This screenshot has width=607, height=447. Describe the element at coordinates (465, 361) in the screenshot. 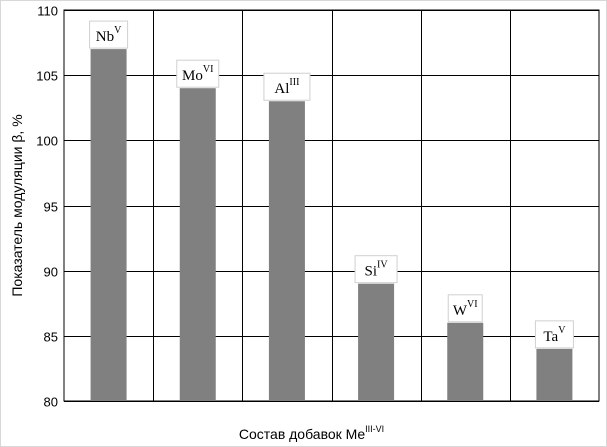

I see `bar-w` at that location.